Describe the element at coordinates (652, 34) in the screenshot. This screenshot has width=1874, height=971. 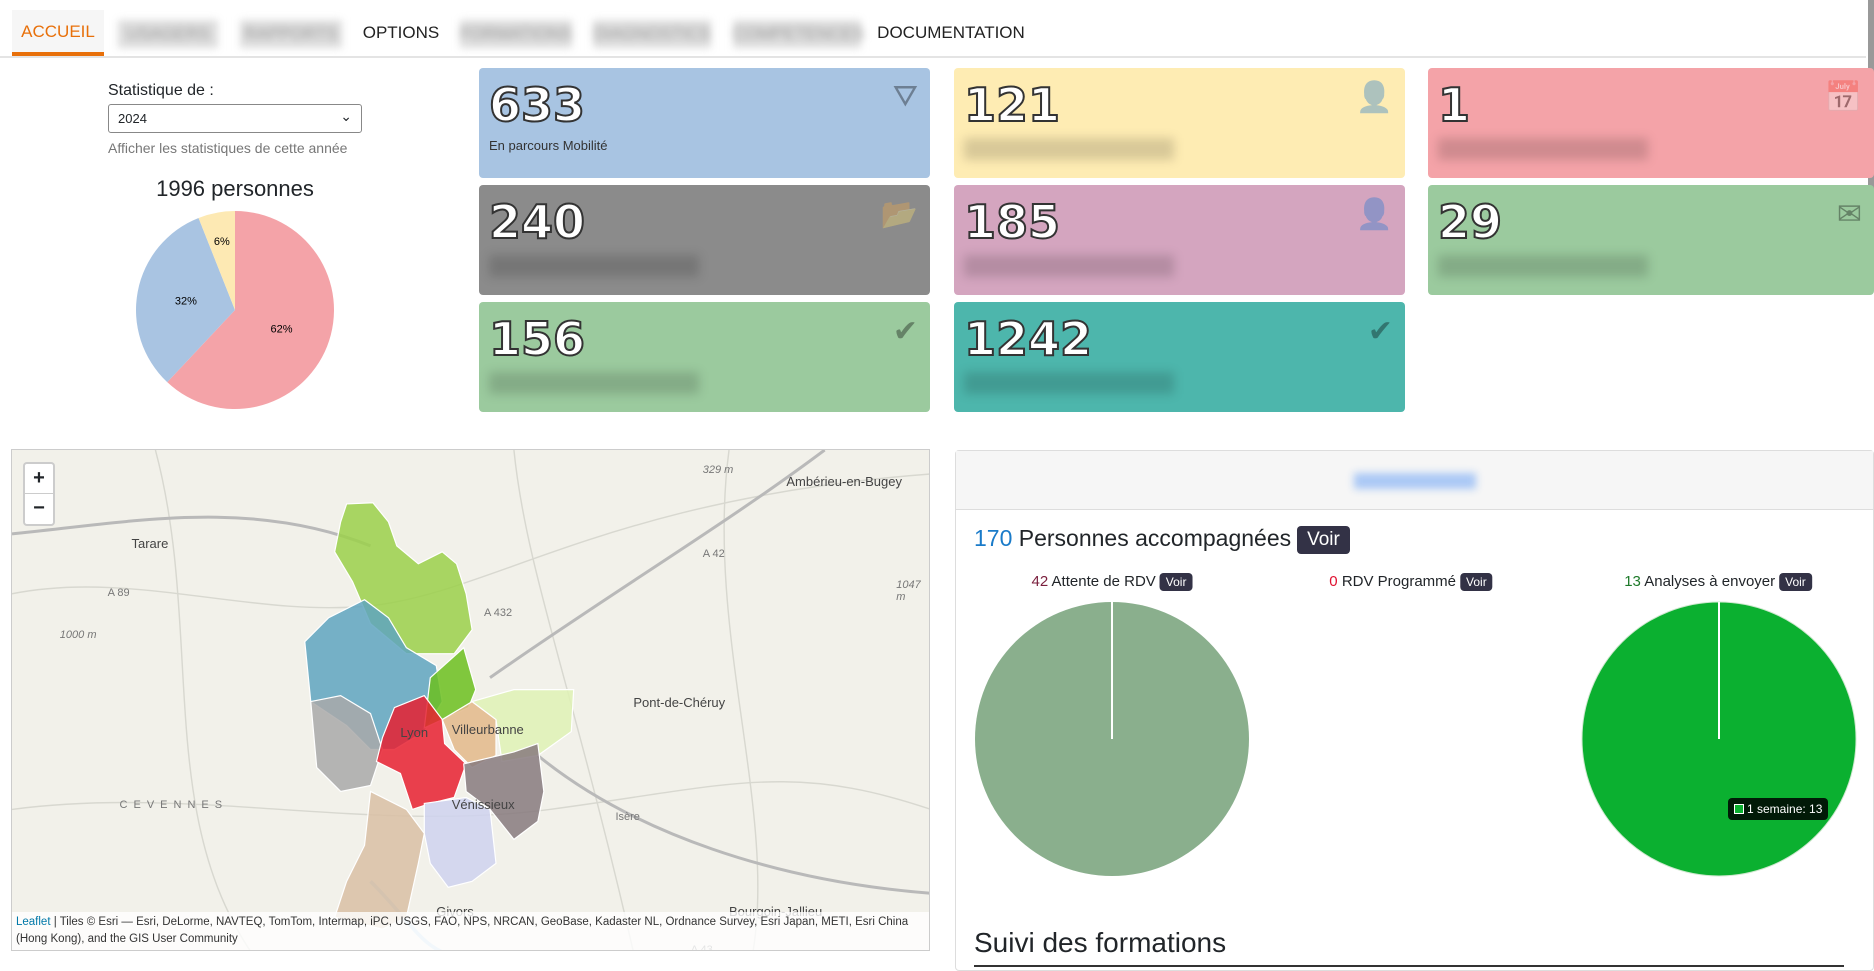
I see `tab-diagnostics: DIAGNOSTICS` at that location.